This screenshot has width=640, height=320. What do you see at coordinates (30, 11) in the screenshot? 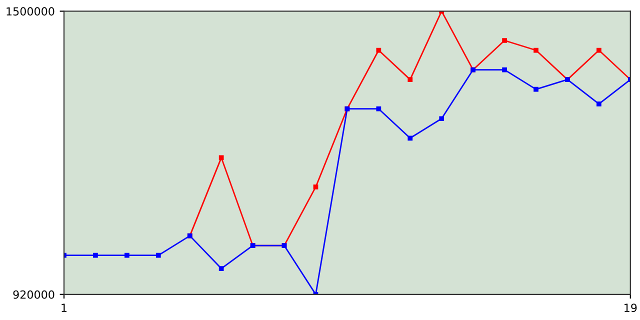
I see `y-tick-label: 1500000` at bounding box center [30, 11].